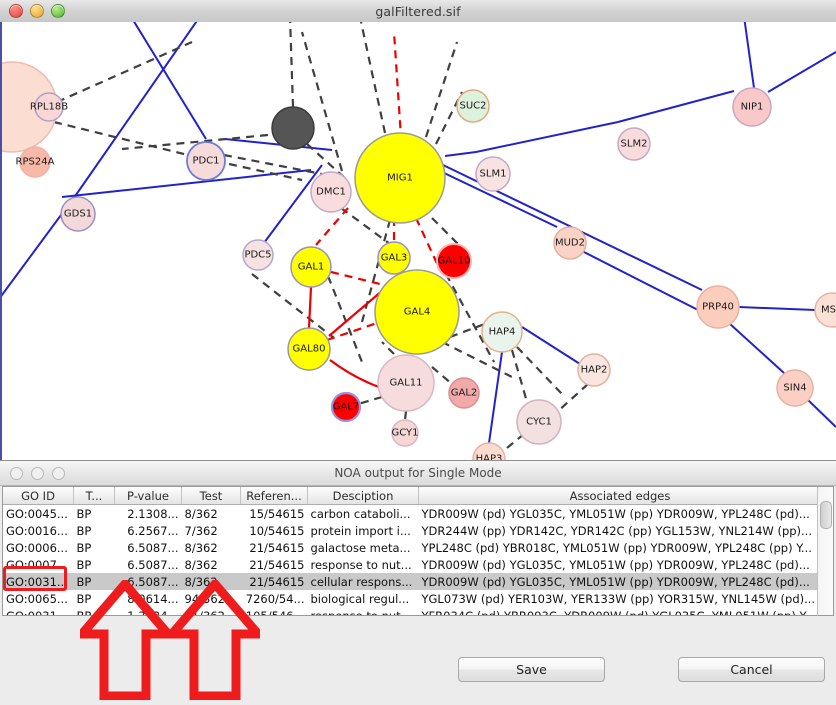 The image size is (836, 705). I want to click on save-button: Save, so click(531, 669).